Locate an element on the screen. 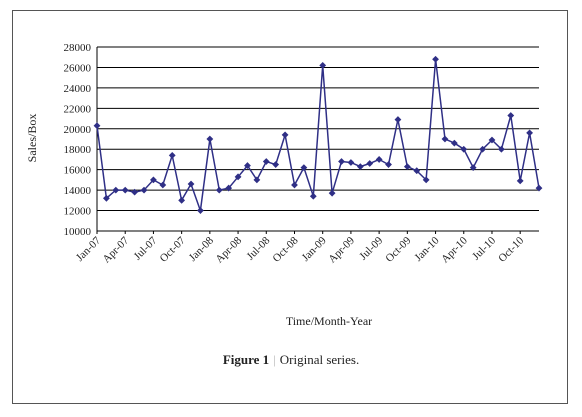  x-tick-label: Apr-07 is located at coordinates (116, 249).